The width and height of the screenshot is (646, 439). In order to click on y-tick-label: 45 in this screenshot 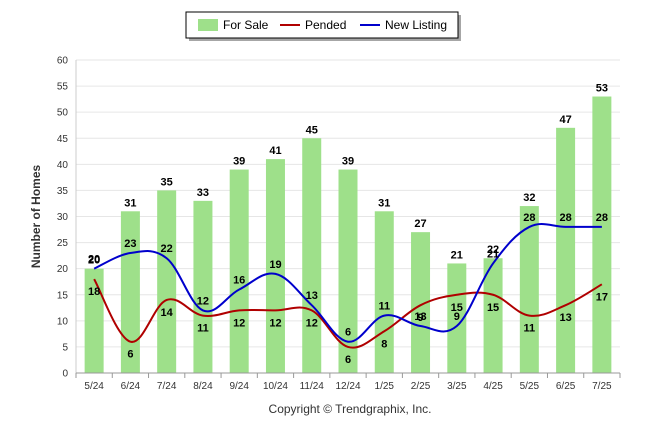, I will do `click(63, 139)`.